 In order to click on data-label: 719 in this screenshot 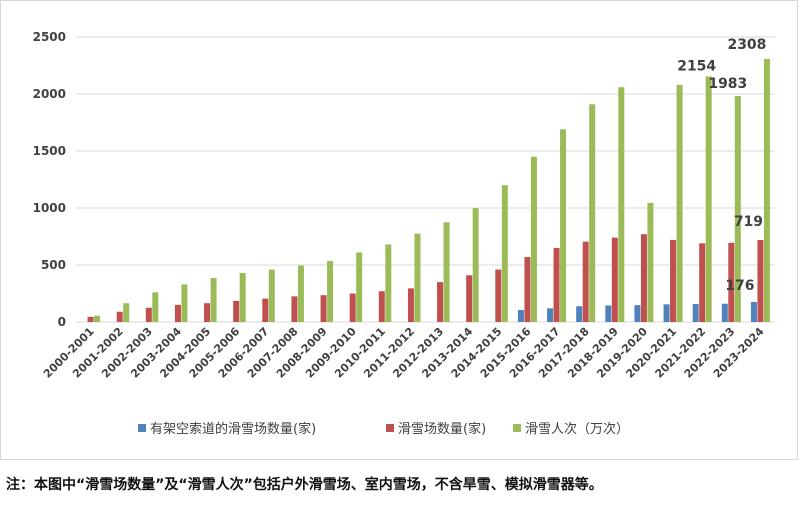, I will do `click(748, 222)`.